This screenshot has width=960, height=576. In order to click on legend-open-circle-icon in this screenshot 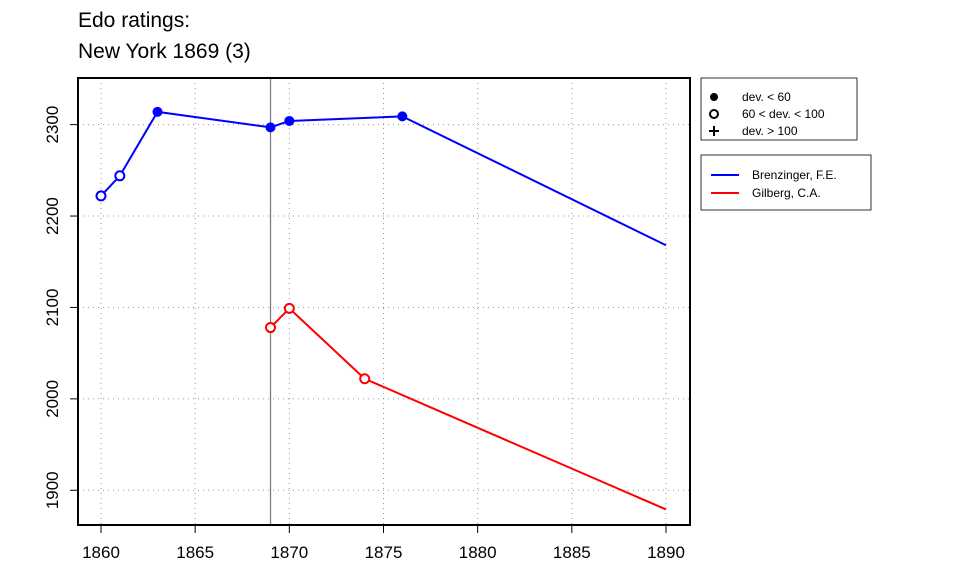, I will do `click(714, 114)`.